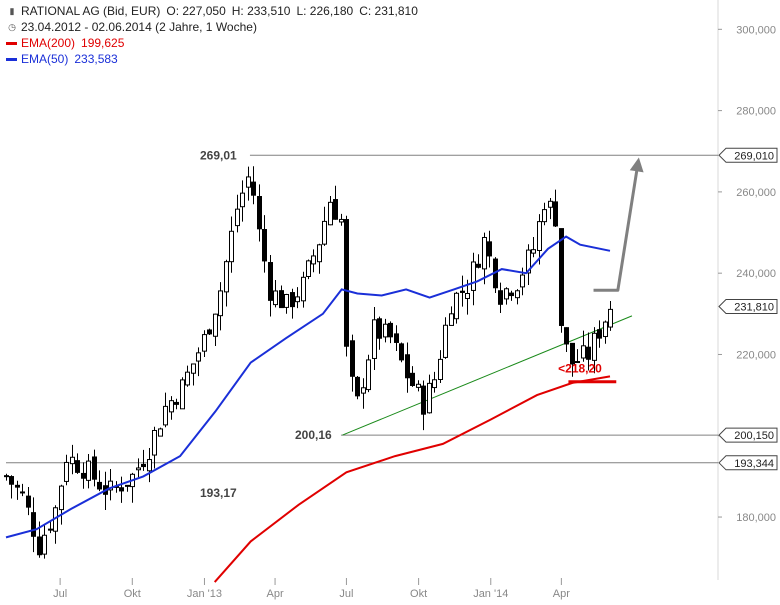  Describe the element at coordinates (756, 518) in the screenshot. I see `y-tick-label: 180,000` at that location.